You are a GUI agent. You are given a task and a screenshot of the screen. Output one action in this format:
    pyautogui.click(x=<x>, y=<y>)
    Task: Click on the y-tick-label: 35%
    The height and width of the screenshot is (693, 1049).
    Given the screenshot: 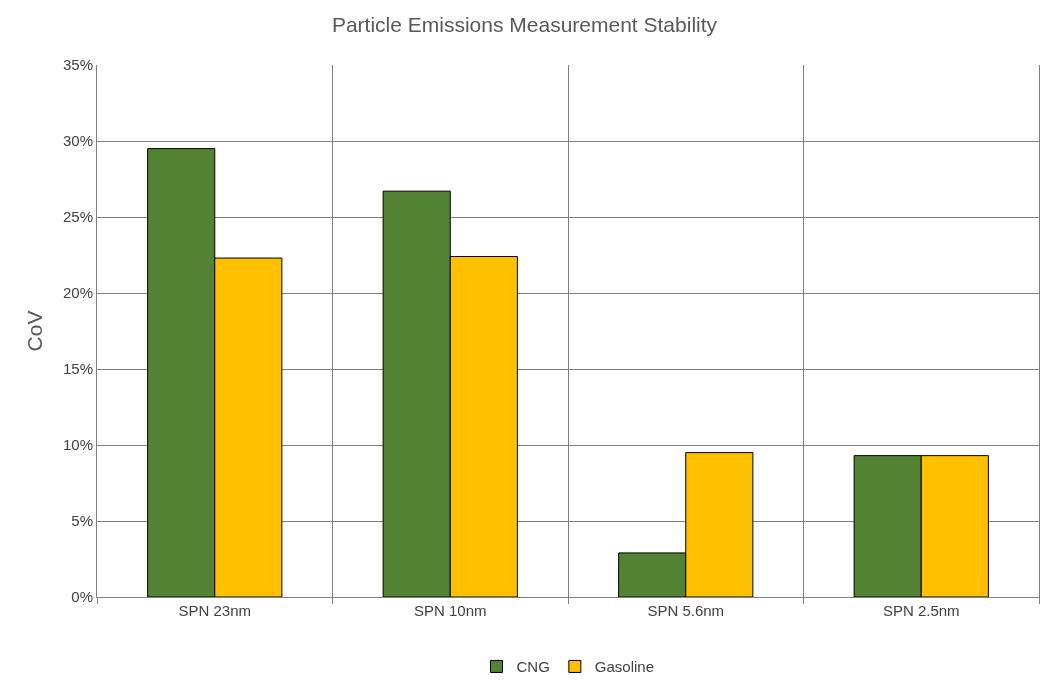 What is the action you would take?
    pyautogui.click(x=77, y=65)
    